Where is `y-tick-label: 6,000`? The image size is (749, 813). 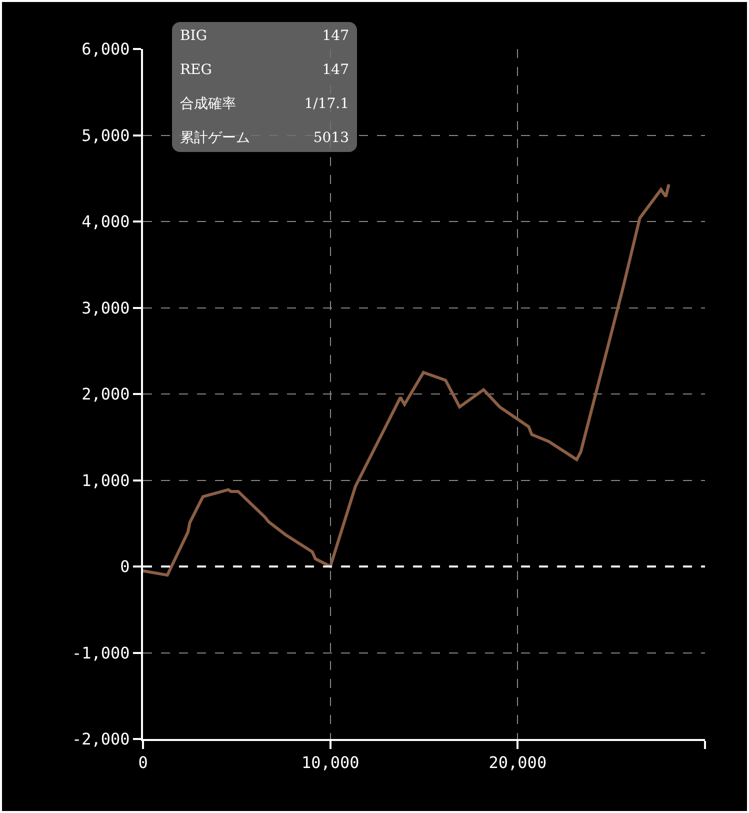 y-tick-label: 6,000 is located at coordinates (106, 49).